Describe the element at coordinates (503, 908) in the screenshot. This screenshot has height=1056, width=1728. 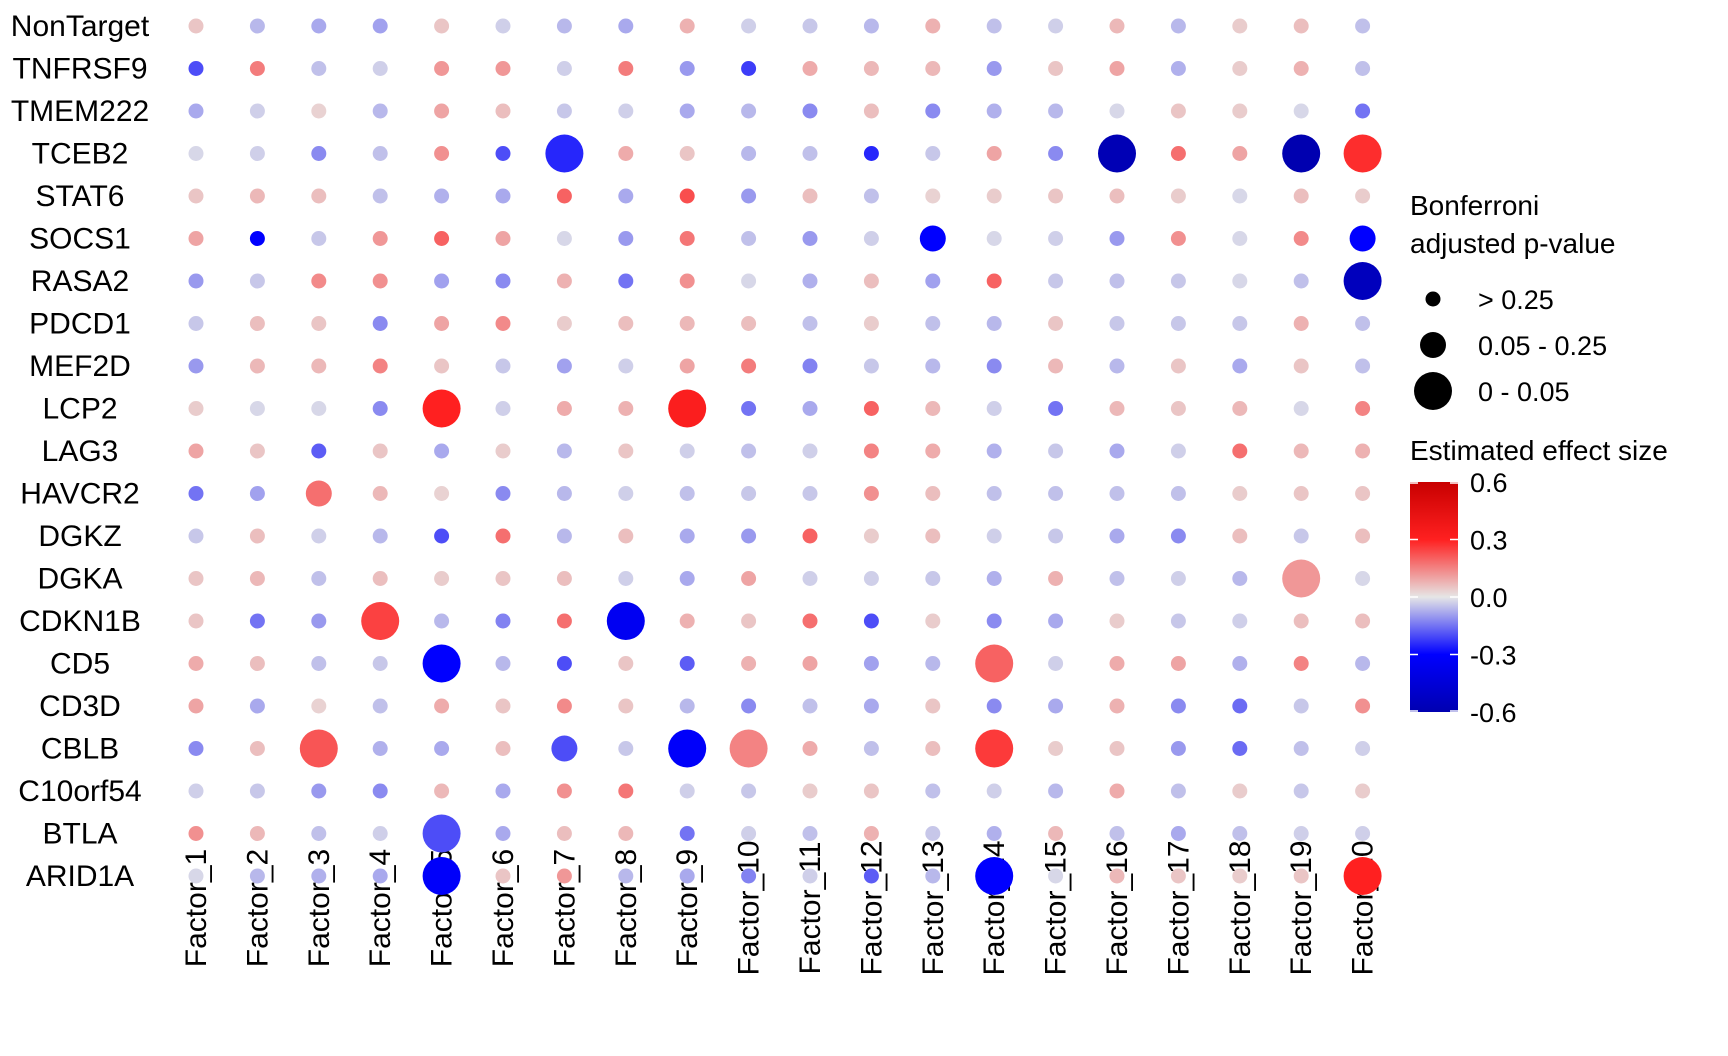
I see `column-label-factor-6: Factor_6` at that location.